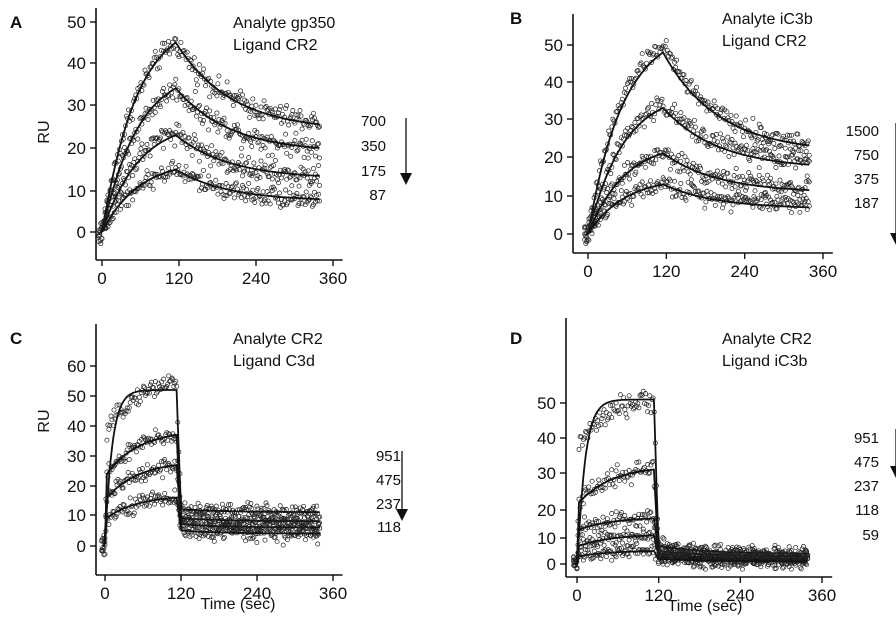 The height and width of the screenshot is (618, 896). What do you see at coordinates (587, 271) in the screenshot?
I see `x-tick-label: 0` at bounding box center [587, 271].